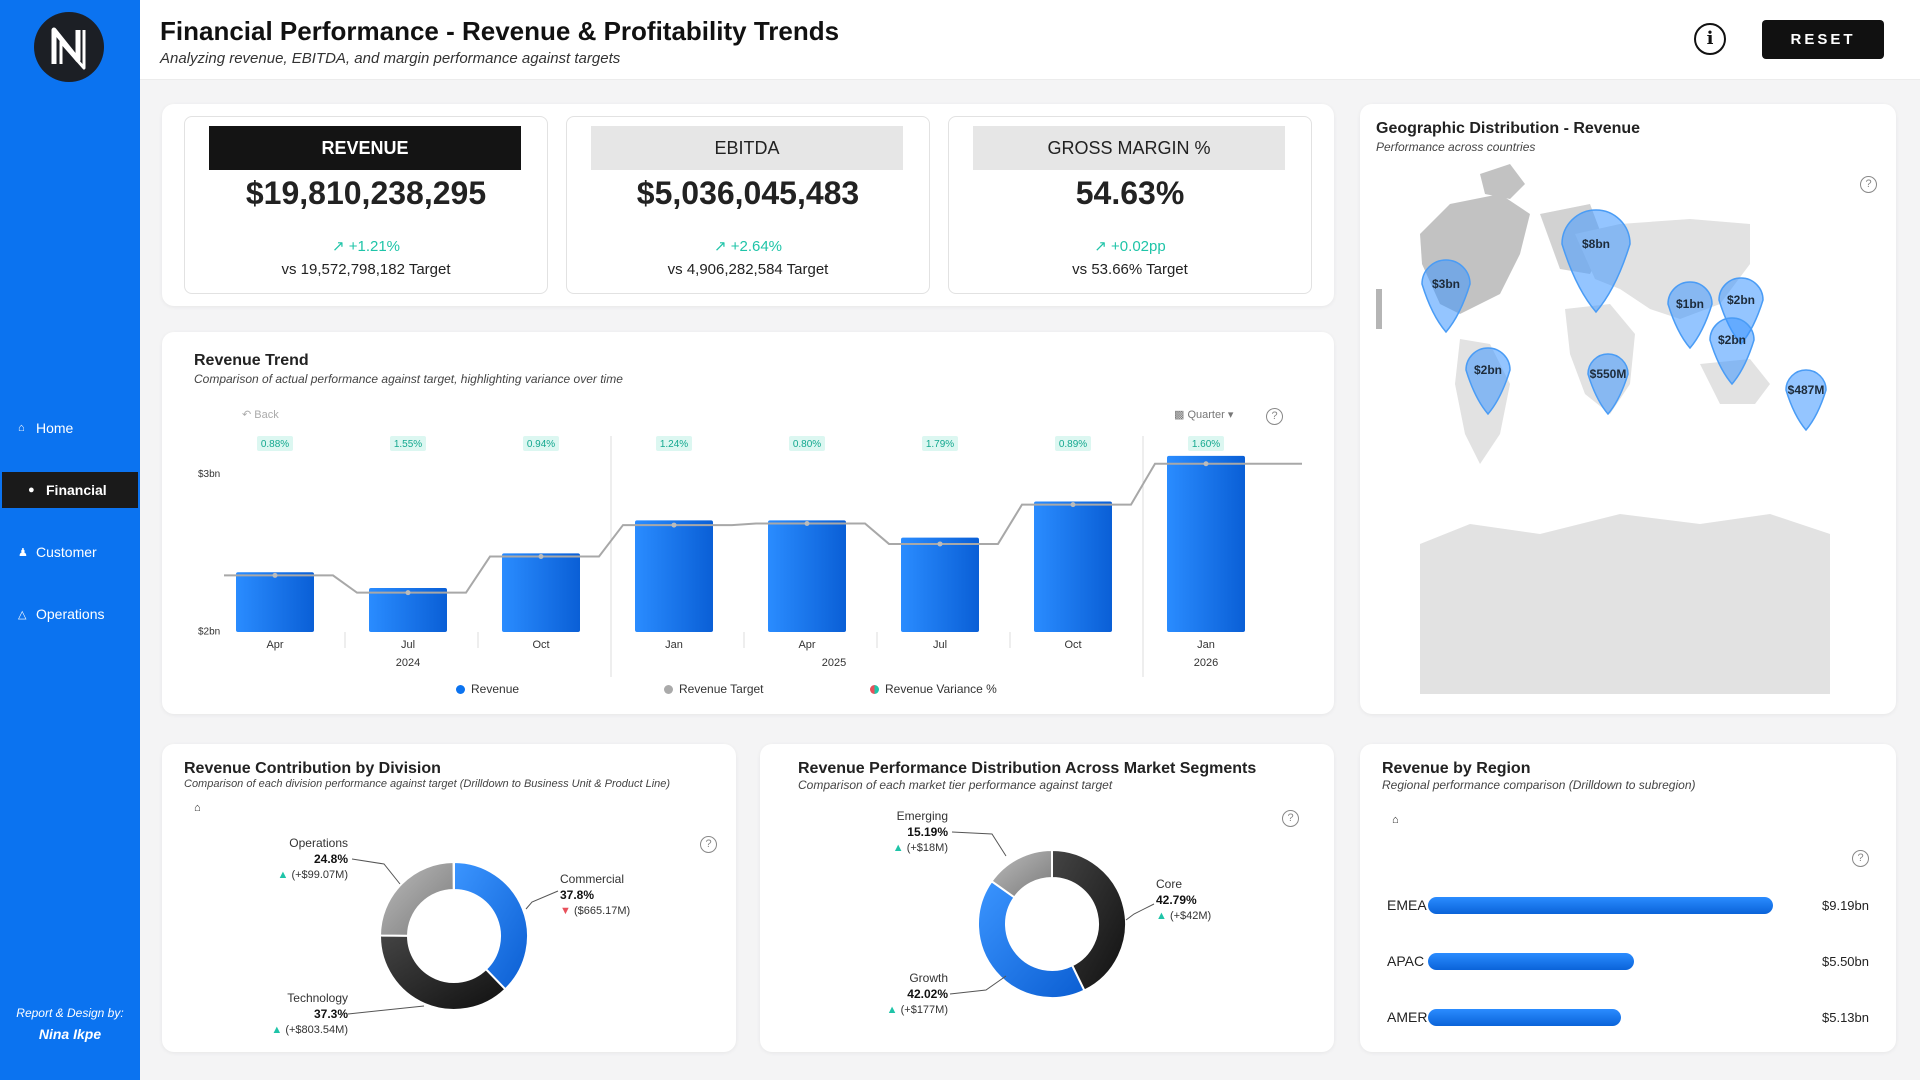 Image resolution: width=1920 pixels, height=1080 pixels. I want to click on map-pin-label: $1bn, so click(1690, 304).